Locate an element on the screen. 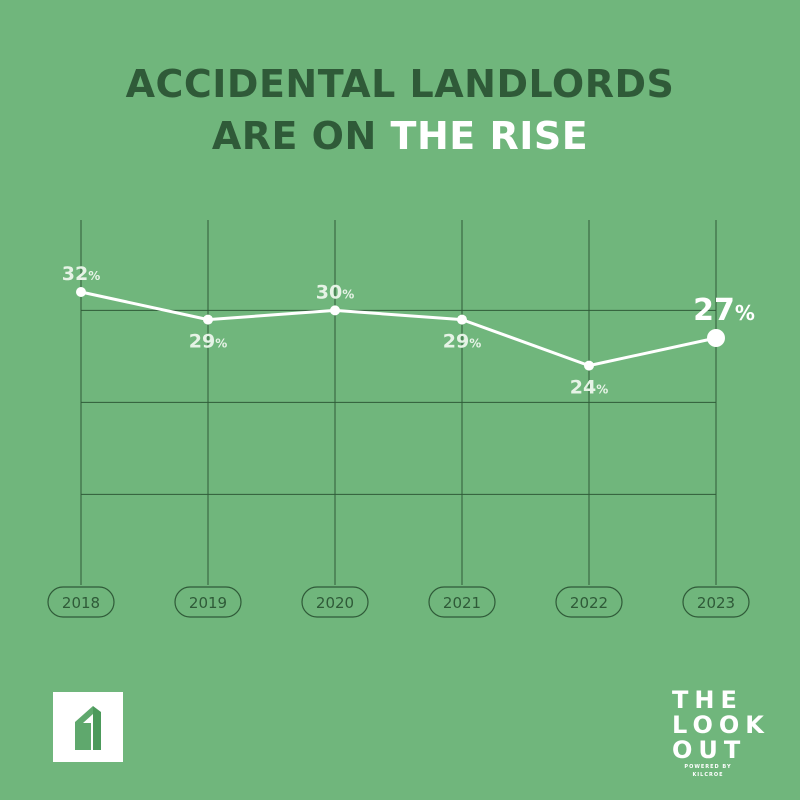 The width and height of the screenshot is (800, 800). title-line-1: ACCIDENTAL LANDLORDS is located at coordinates (400, 84).